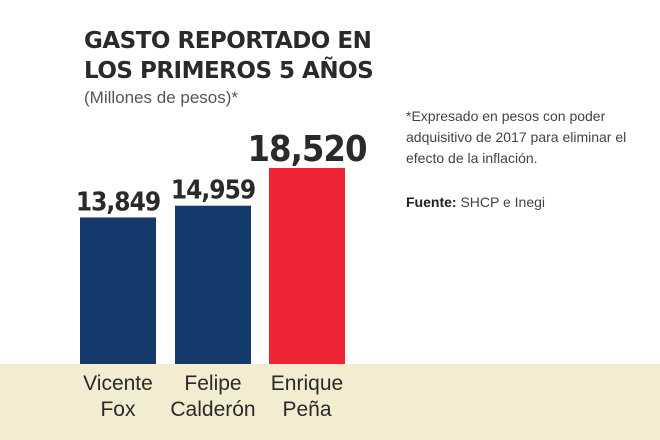 Image resolution: width=660 pixels, height=440 pixels. I want to click on category-label-line: Felipe, so click(212, 383).